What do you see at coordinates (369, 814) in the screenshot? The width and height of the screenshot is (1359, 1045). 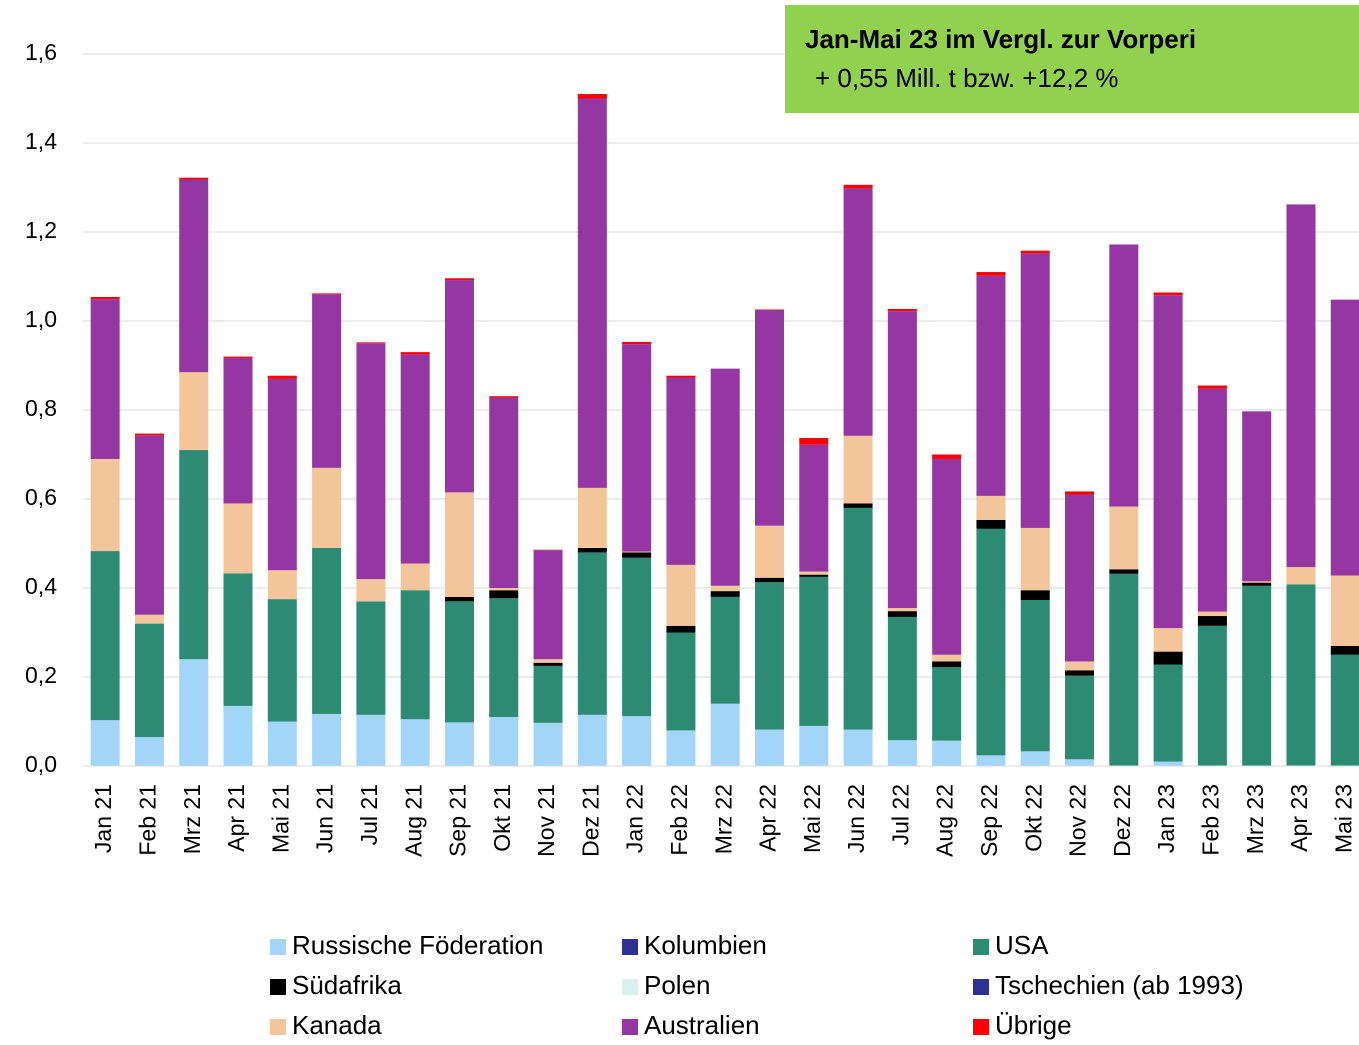 I see `x-tick-label: Jul 21` at bounding box center [369, 814].